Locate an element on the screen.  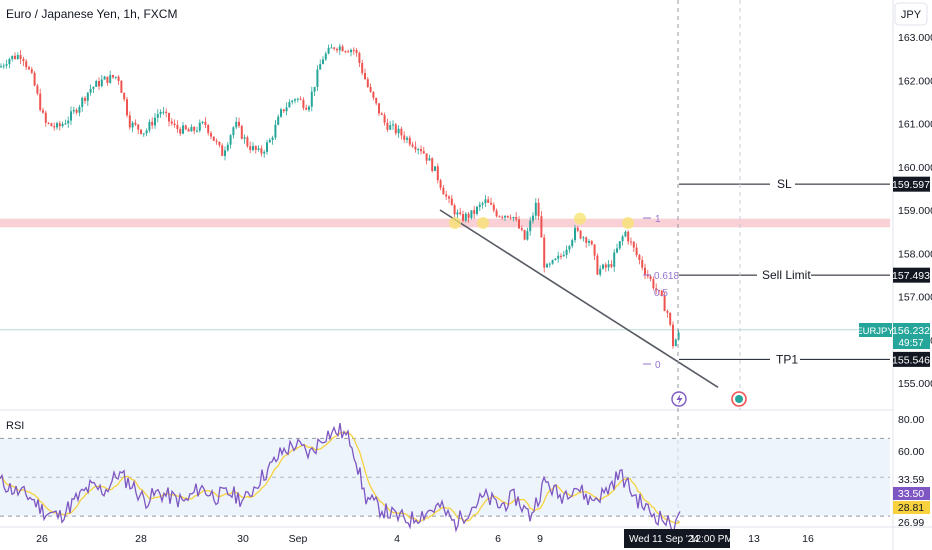
event-flag-icon is located at coordinates (739, 399).